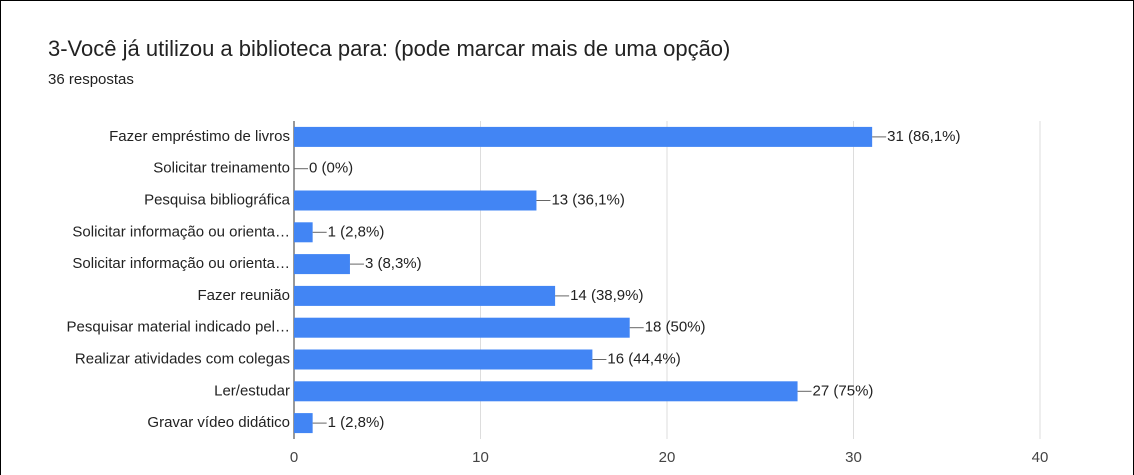  Describe the element at coordinates (843, 390) in the screenshot. I see `value-label: 27 (75%)` at that location.